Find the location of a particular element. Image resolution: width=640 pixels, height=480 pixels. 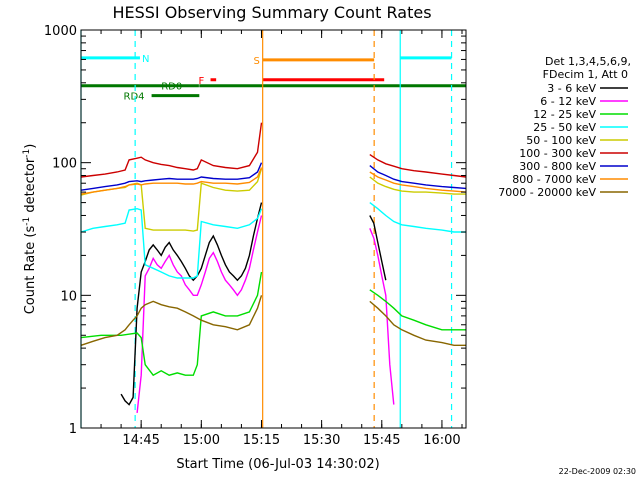

flag-label-n: N is located at coordinates (145, 59).